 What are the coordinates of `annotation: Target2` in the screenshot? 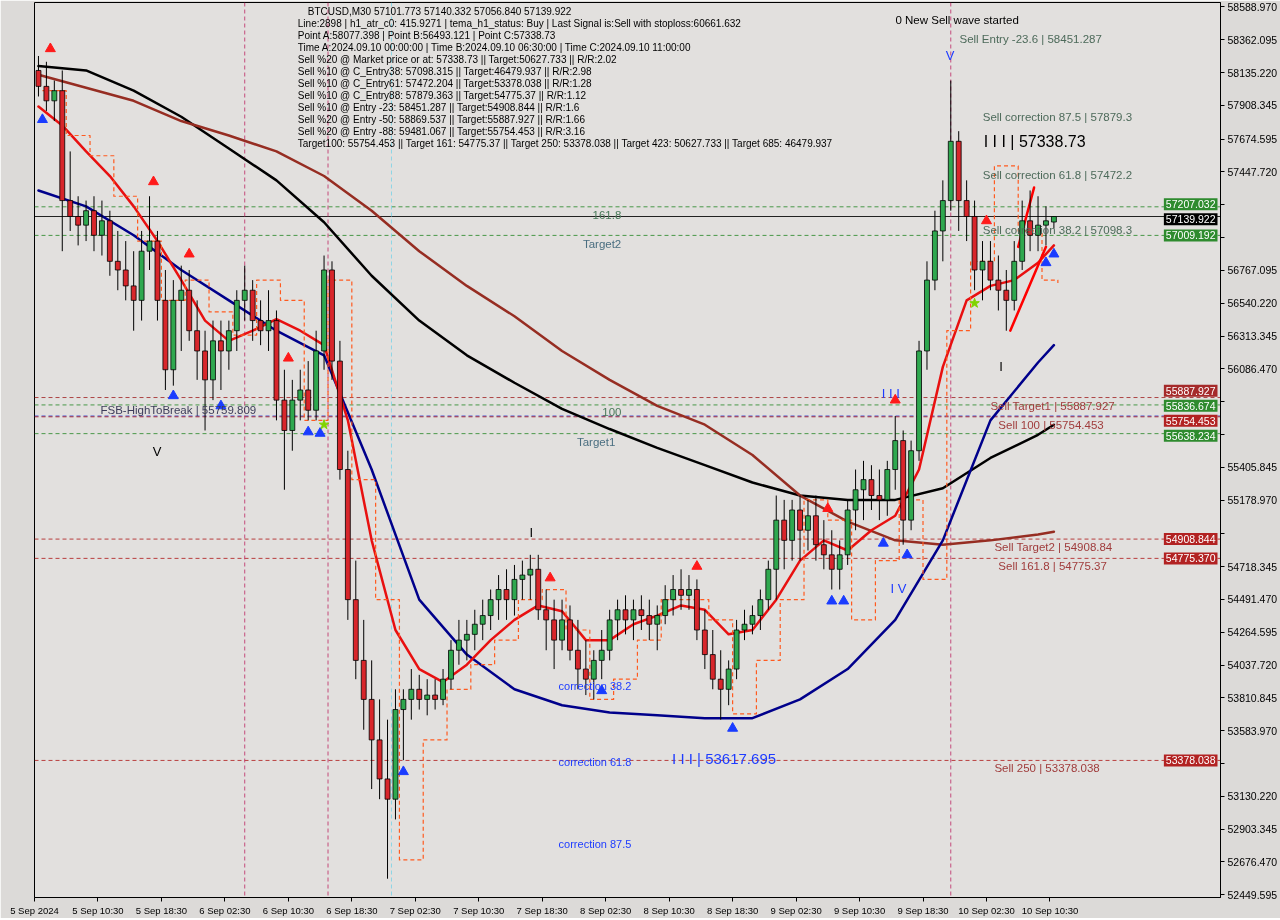 It's located at (602, 243).